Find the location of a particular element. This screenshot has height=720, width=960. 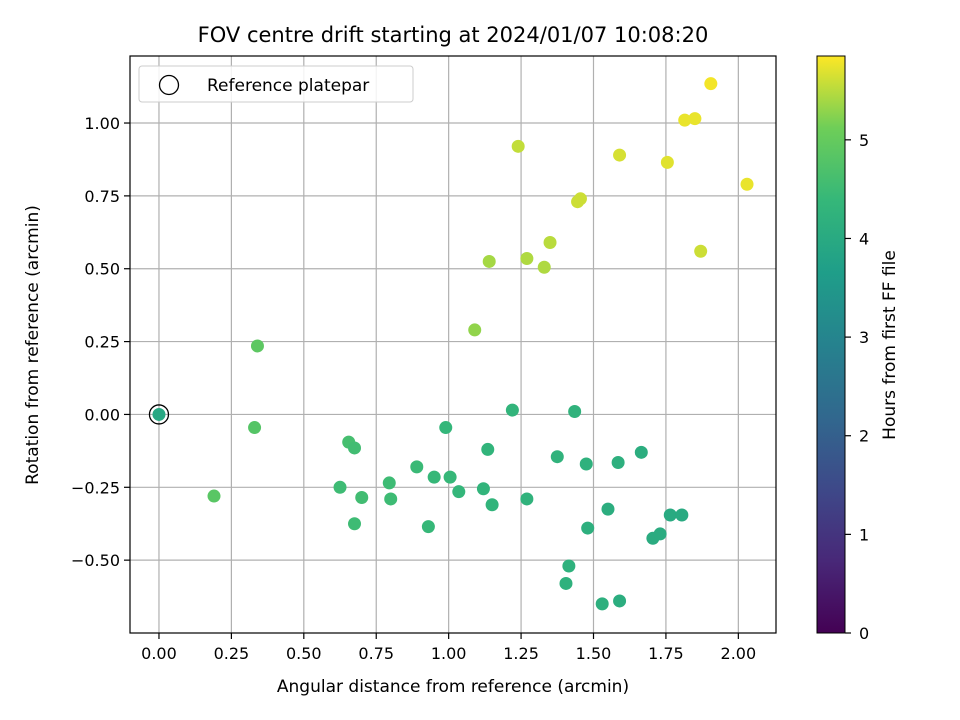

legend-entry-reference: Reference platepar is located at coordinates (288, 86).